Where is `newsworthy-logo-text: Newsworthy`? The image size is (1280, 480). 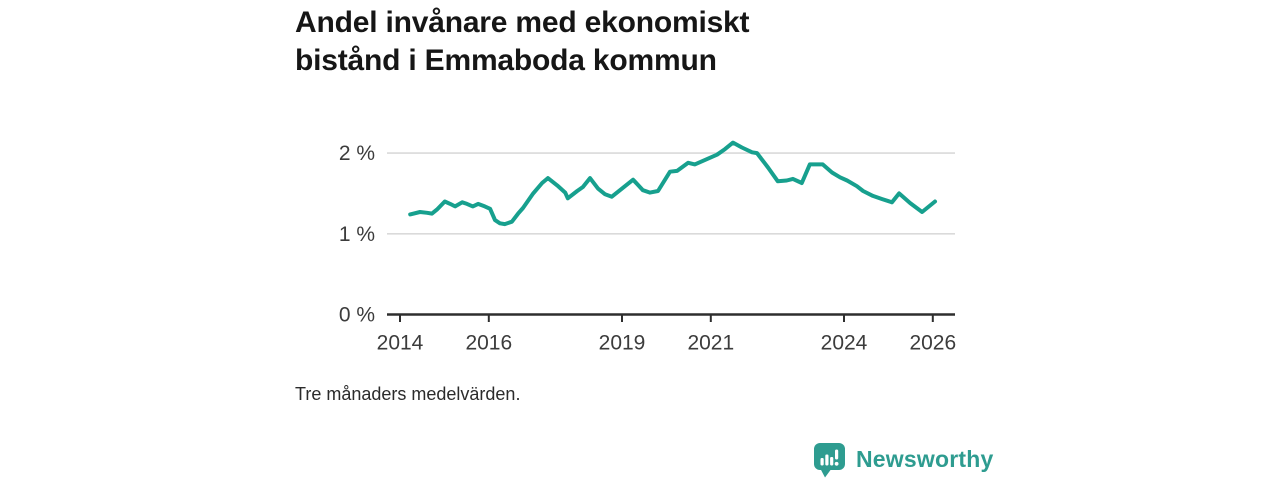 newsworthy-logo-text: Newsworthy is located at coordinates (925, 459).